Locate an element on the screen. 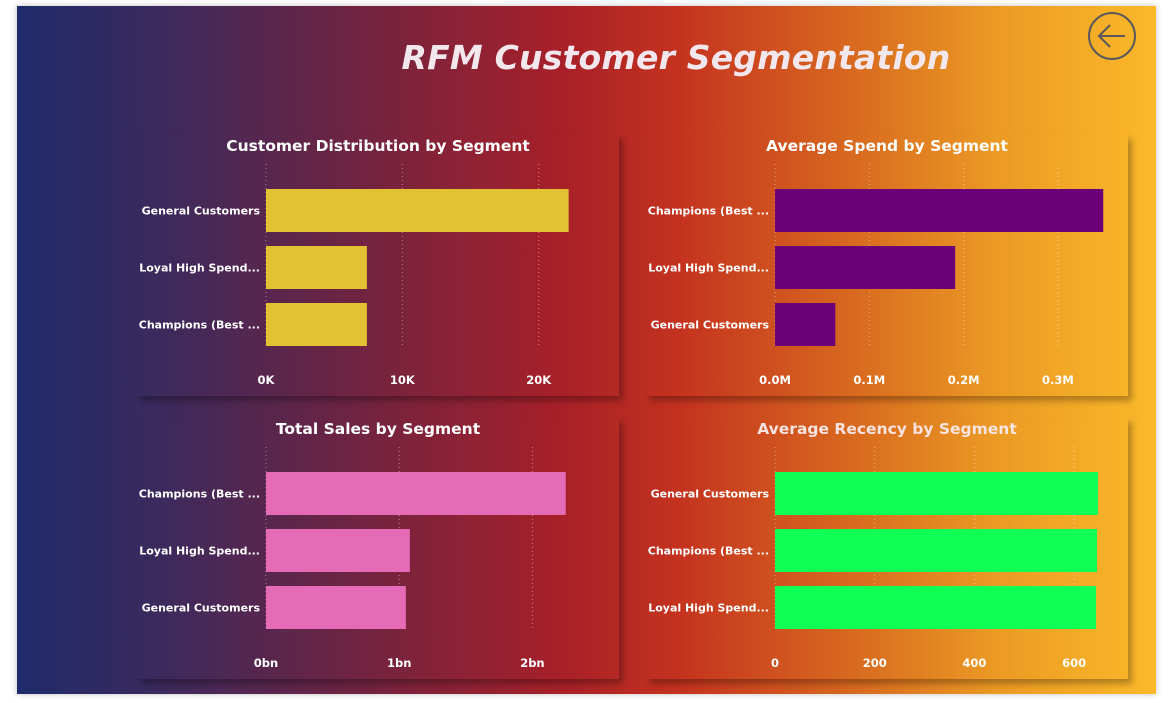 The height and width of the screenshot is (703, 1172). x-tick-label: 0.1M is located at coordinates (869, 380).